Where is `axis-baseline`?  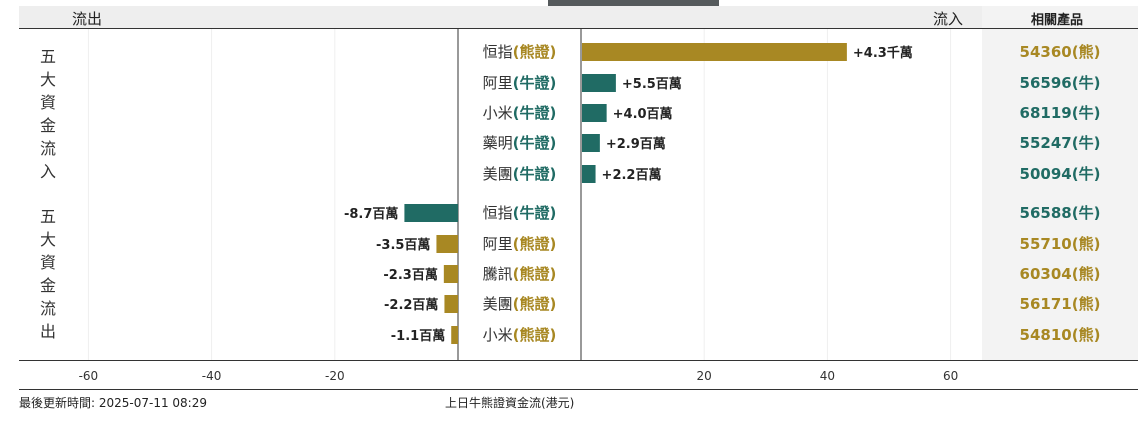 axis-baseline is located at coordinates (578, 360).